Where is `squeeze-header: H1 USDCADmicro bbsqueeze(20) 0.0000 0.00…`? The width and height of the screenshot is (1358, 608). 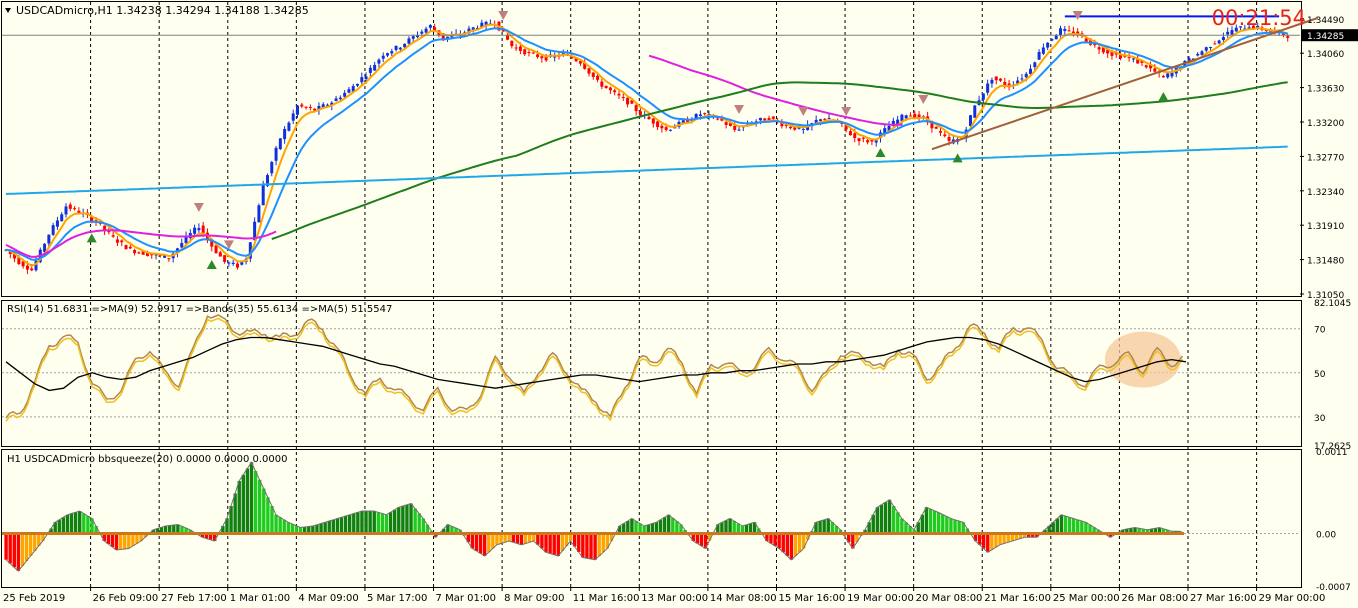 squeeze-header: H1 USDCADmicro bbsqueeze(20) 0.0000 0.00… is located at coordinates (147, 459).